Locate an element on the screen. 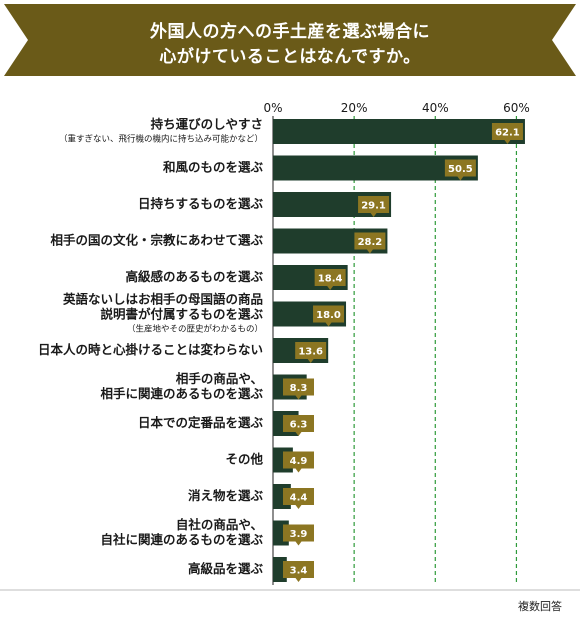 Image resolution: width=580 pixels, height=628 pixels. category-label: 日本人の時と心掛けることは変わらない is located at coordinates (150, 349).